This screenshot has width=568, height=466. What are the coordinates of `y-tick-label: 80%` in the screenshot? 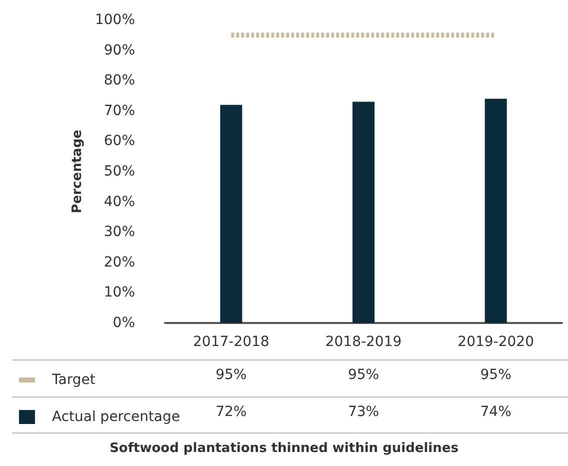 It's located at (119, 80).